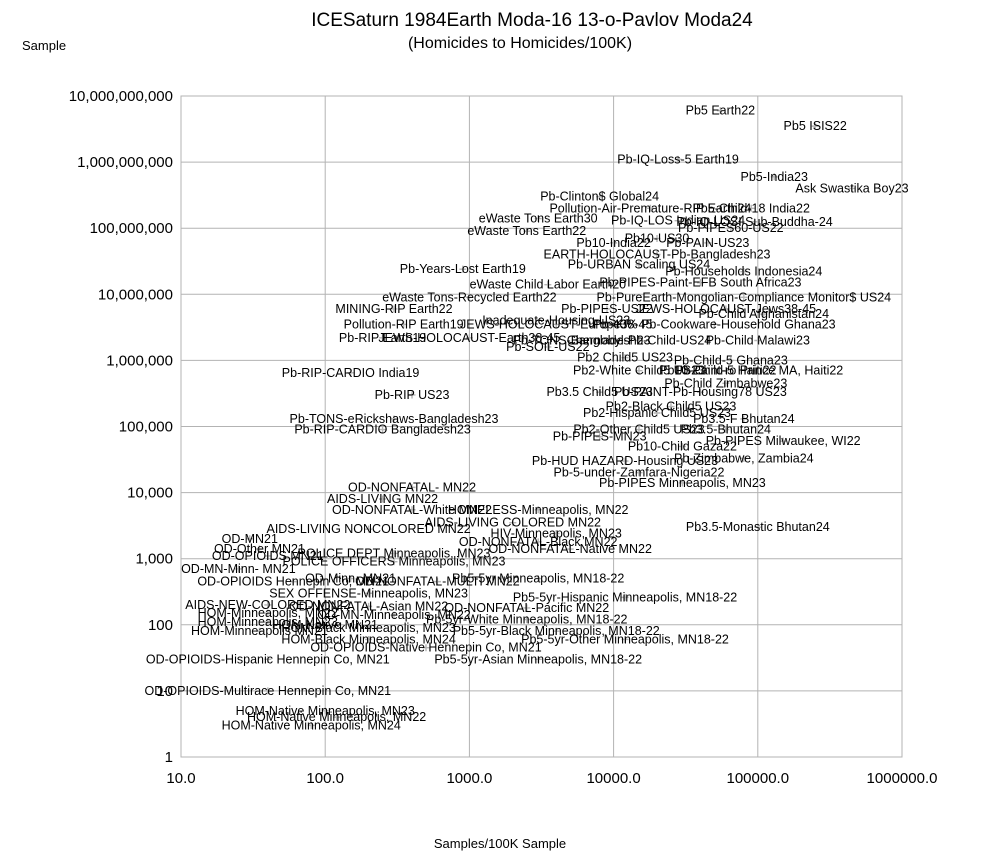  I want to click on data-point-label: Pb5-India23, so click(774, 177).